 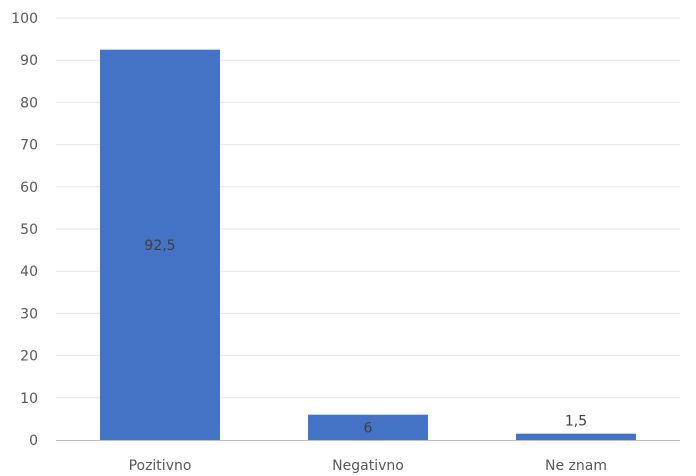 I want to click on y-tick-label: 30, so click(x=29, y=314).